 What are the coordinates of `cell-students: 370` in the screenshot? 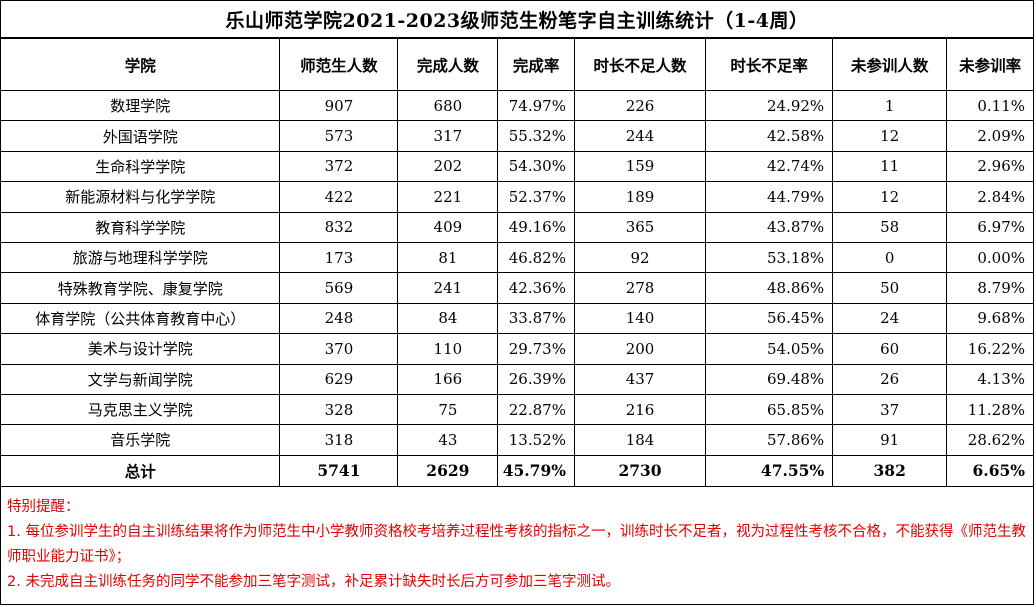 It's located at (339, 349).